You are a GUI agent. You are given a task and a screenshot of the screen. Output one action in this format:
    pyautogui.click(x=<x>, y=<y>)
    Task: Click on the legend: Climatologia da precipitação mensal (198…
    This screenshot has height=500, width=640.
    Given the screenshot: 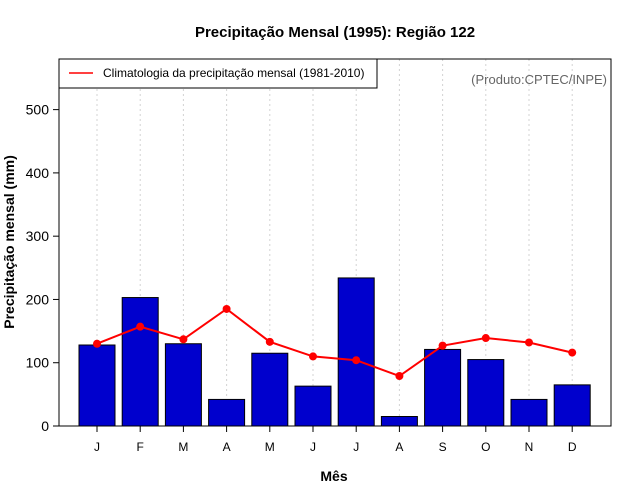 What is the action you would take?
    pyautogui.click(x=218, y=73)
    